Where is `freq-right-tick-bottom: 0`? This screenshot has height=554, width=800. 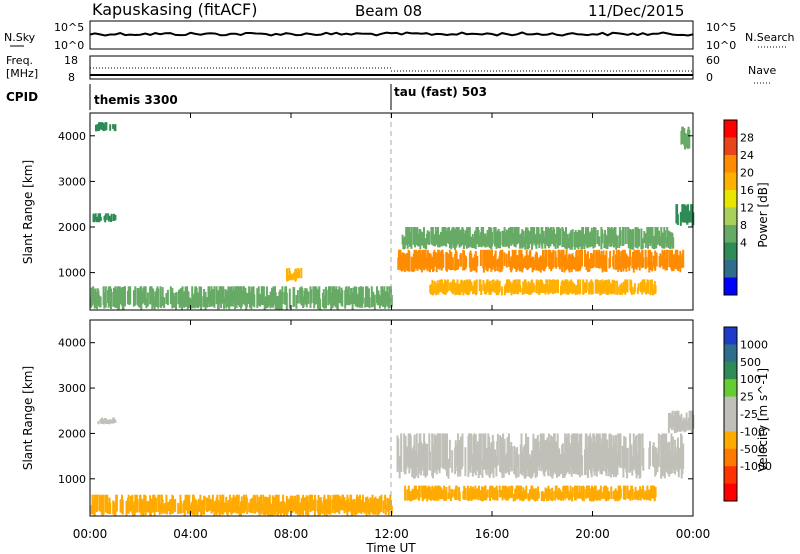 freq-right-tick-bottom: 0 is located at coordinates (709, 77).